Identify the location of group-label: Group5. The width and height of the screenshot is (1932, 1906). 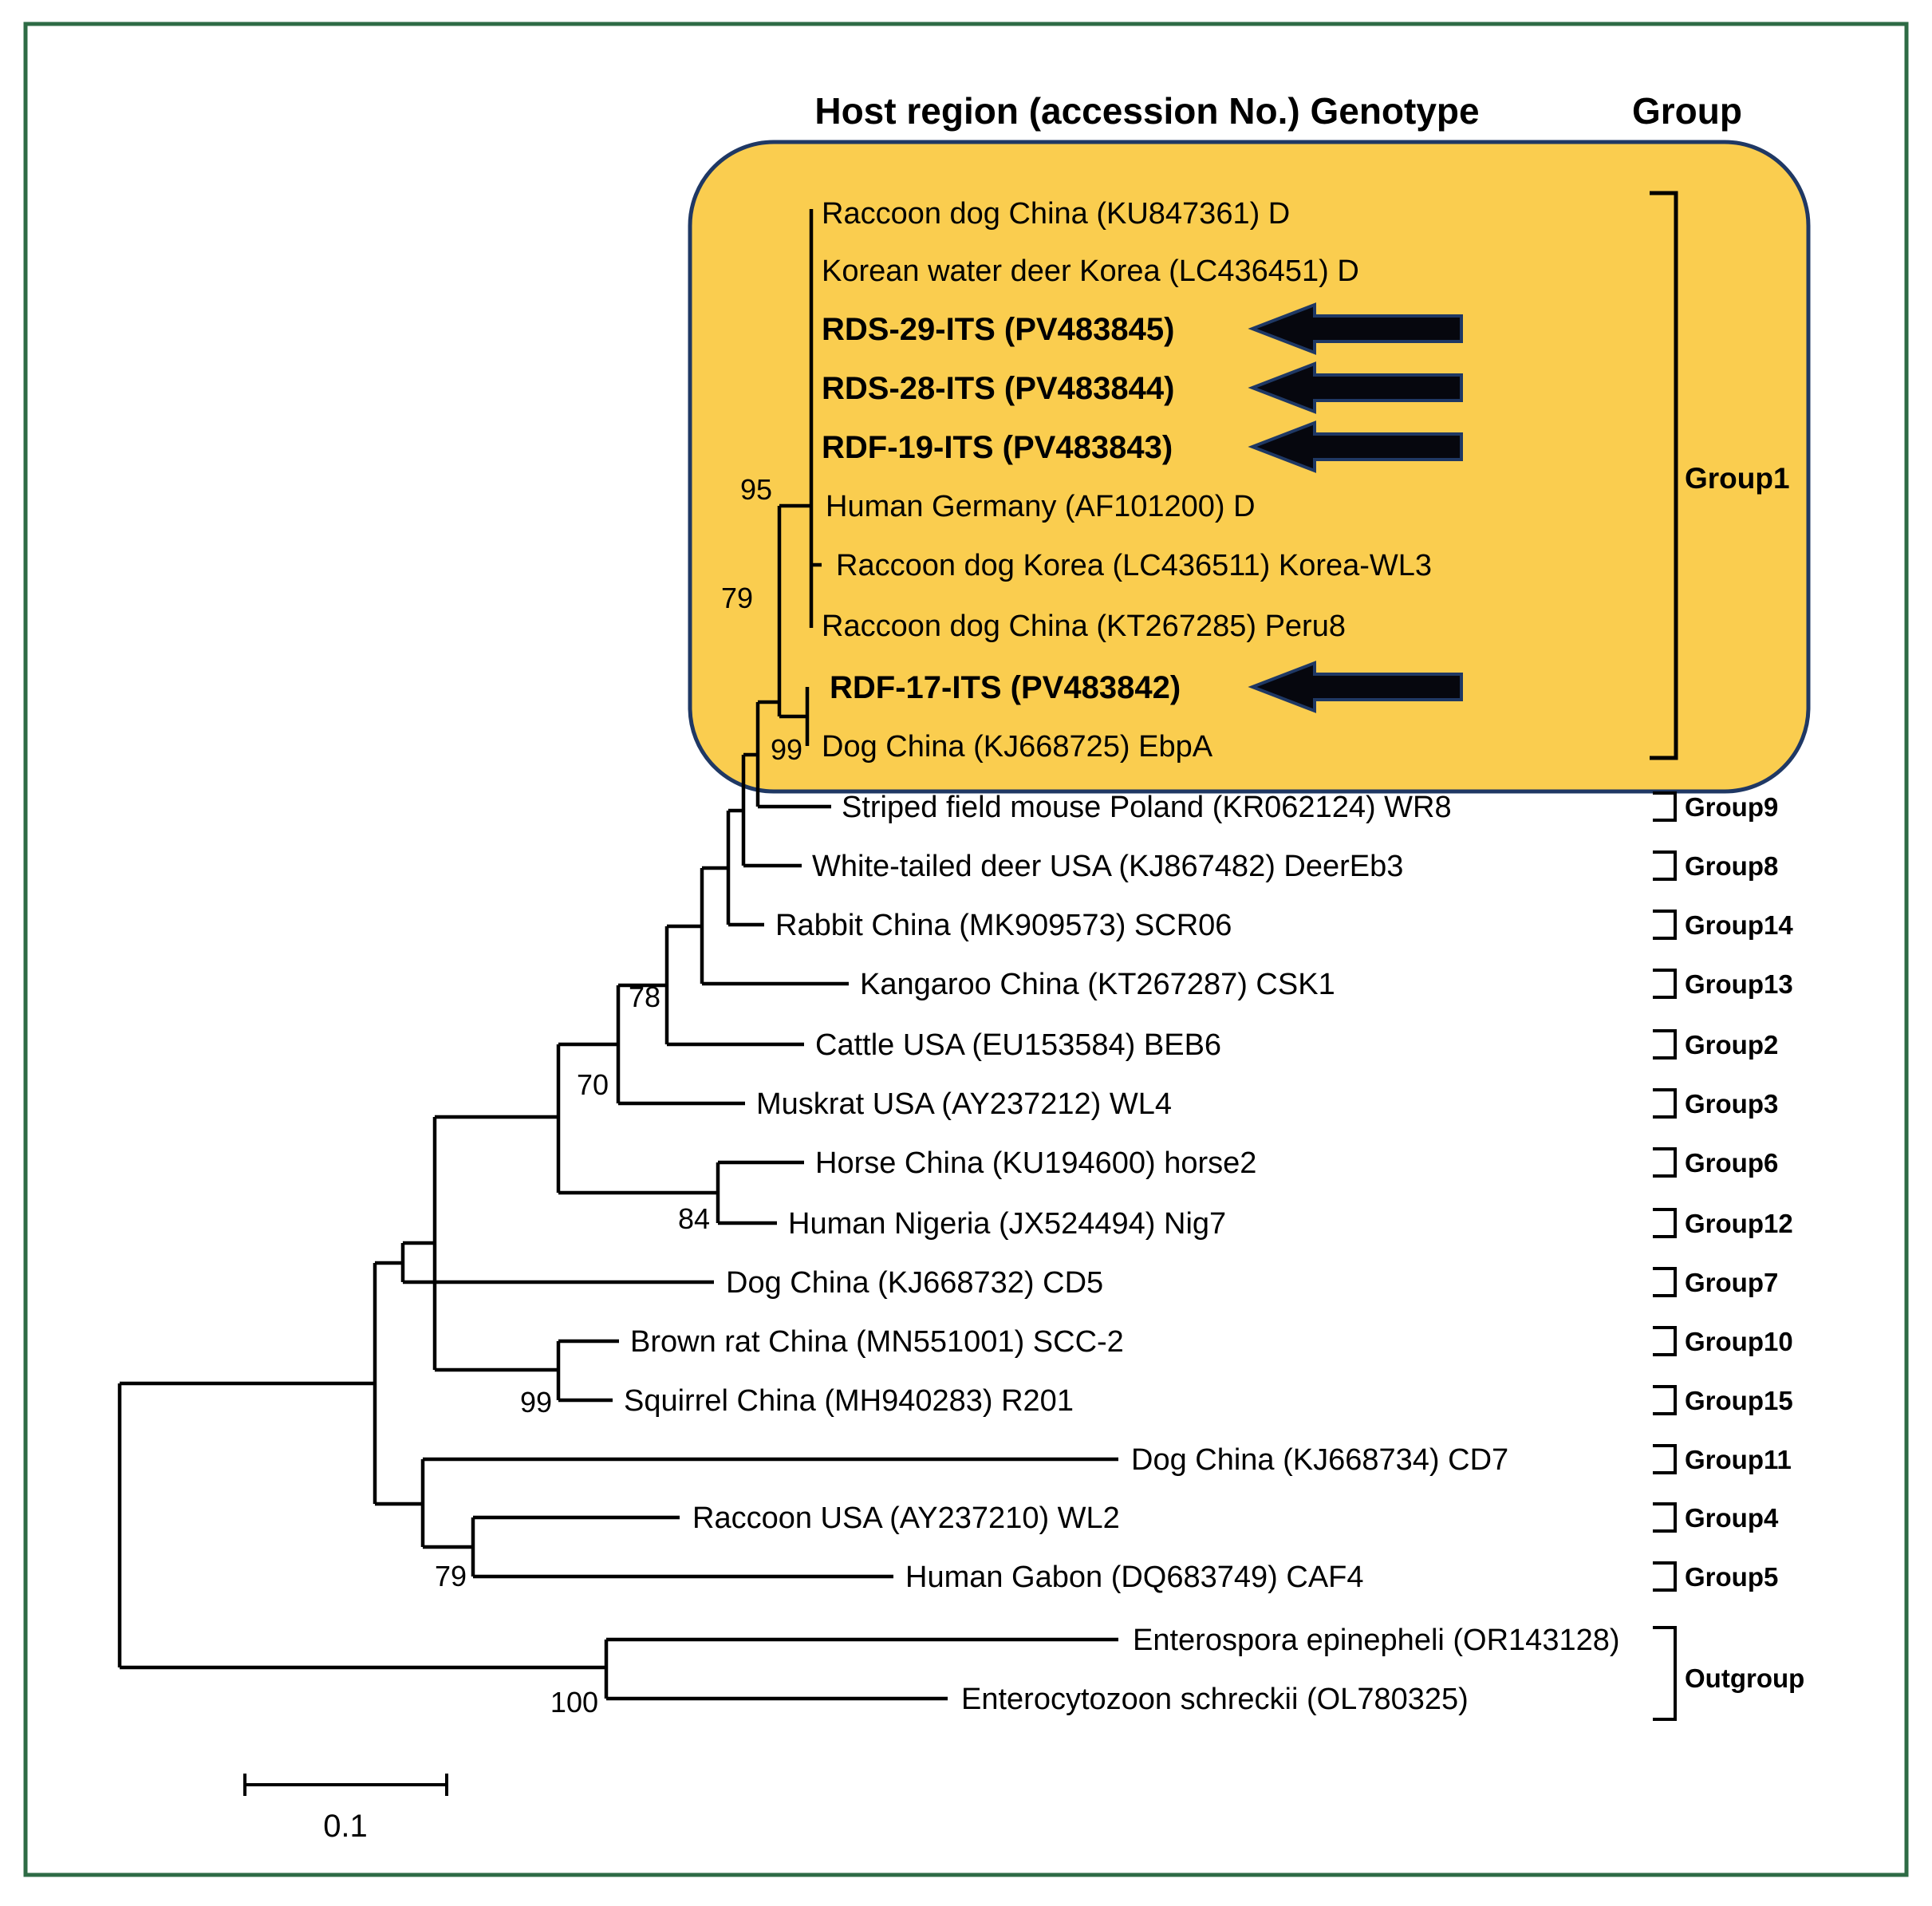
(1731, 1577).